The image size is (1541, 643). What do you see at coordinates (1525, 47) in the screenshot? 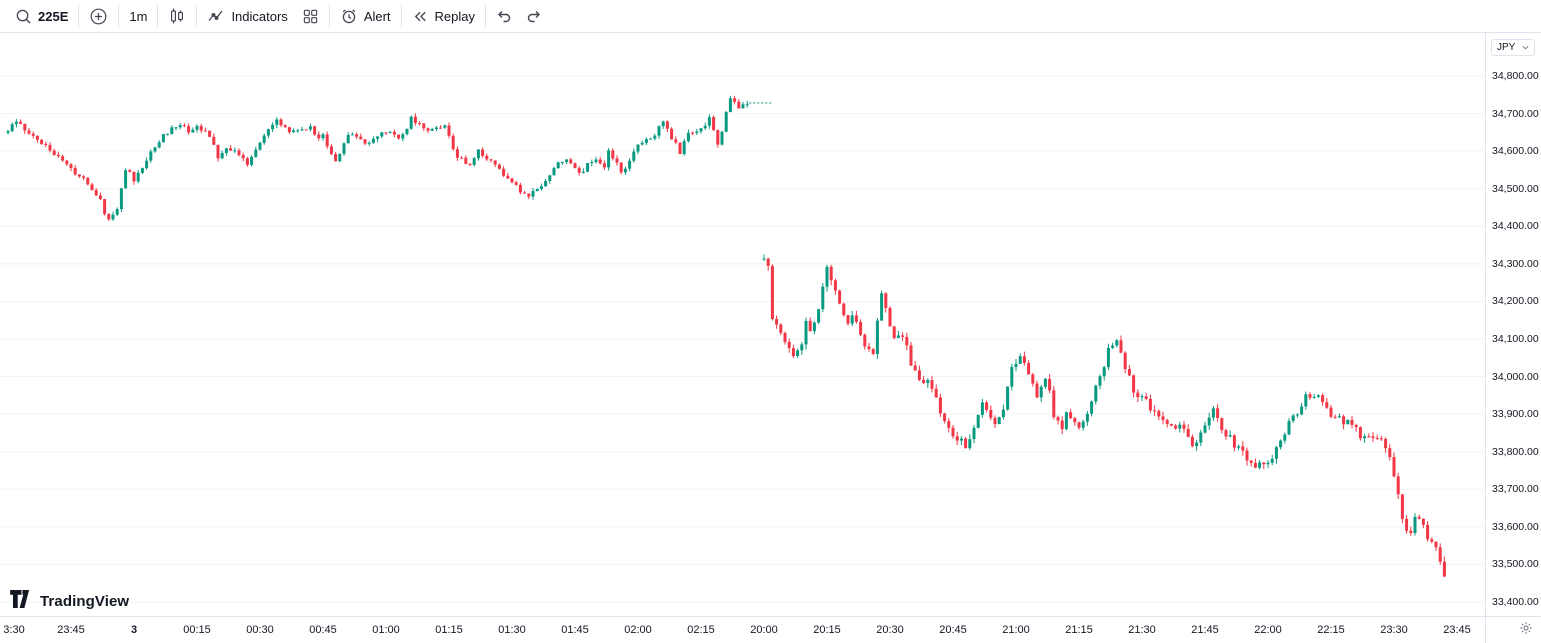
I see `chevron-down-icon` at bounding box center [1525, 47].